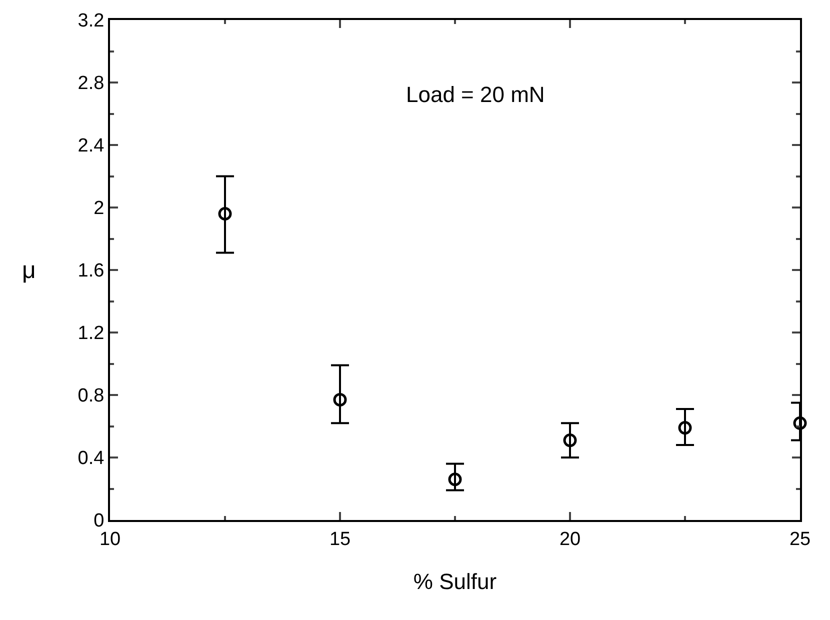 The image size is (830, 620). I want to click on annotation: Load = 20 mN, so click(475, 94).